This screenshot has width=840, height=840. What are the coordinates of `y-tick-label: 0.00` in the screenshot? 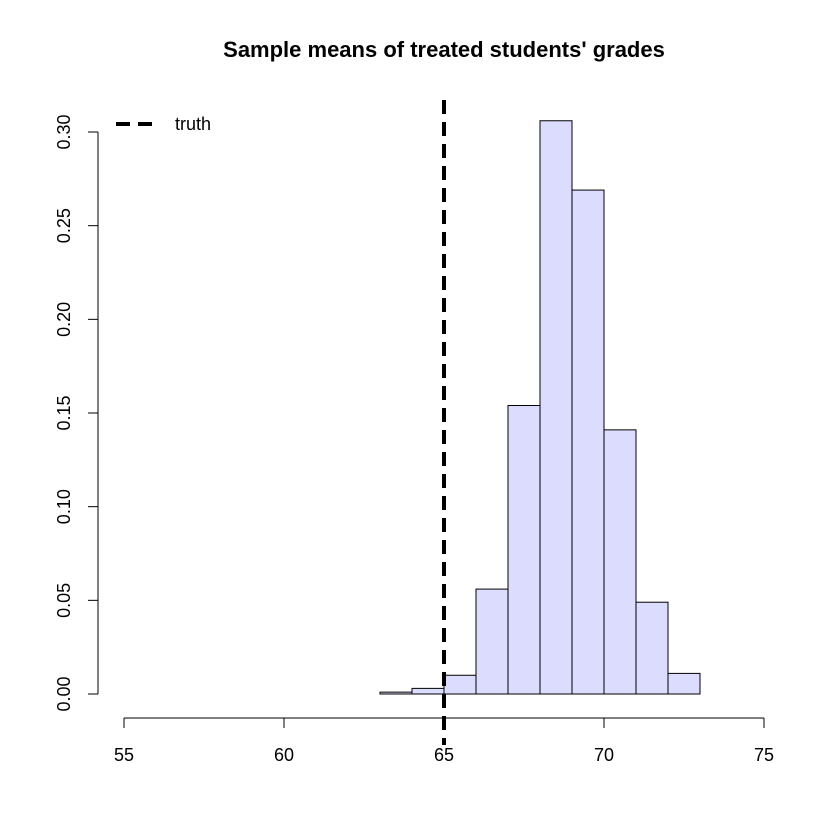 It's located at (64, 693).